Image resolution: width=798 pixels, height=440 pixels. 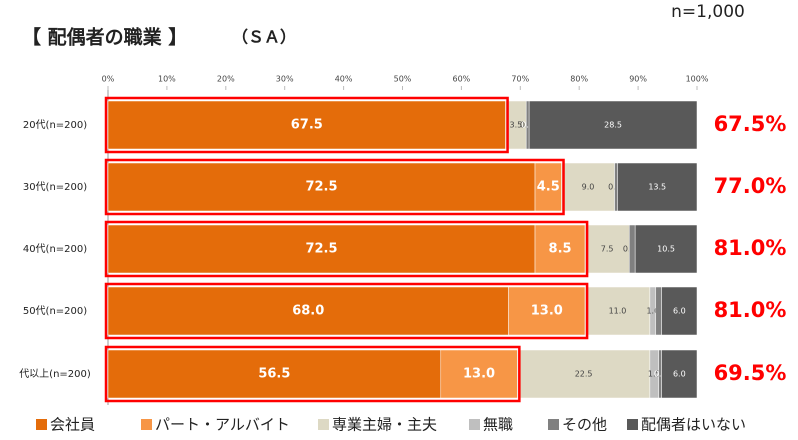 I want to click on category-label: 20代(n=200), so click(x=55, y=125).